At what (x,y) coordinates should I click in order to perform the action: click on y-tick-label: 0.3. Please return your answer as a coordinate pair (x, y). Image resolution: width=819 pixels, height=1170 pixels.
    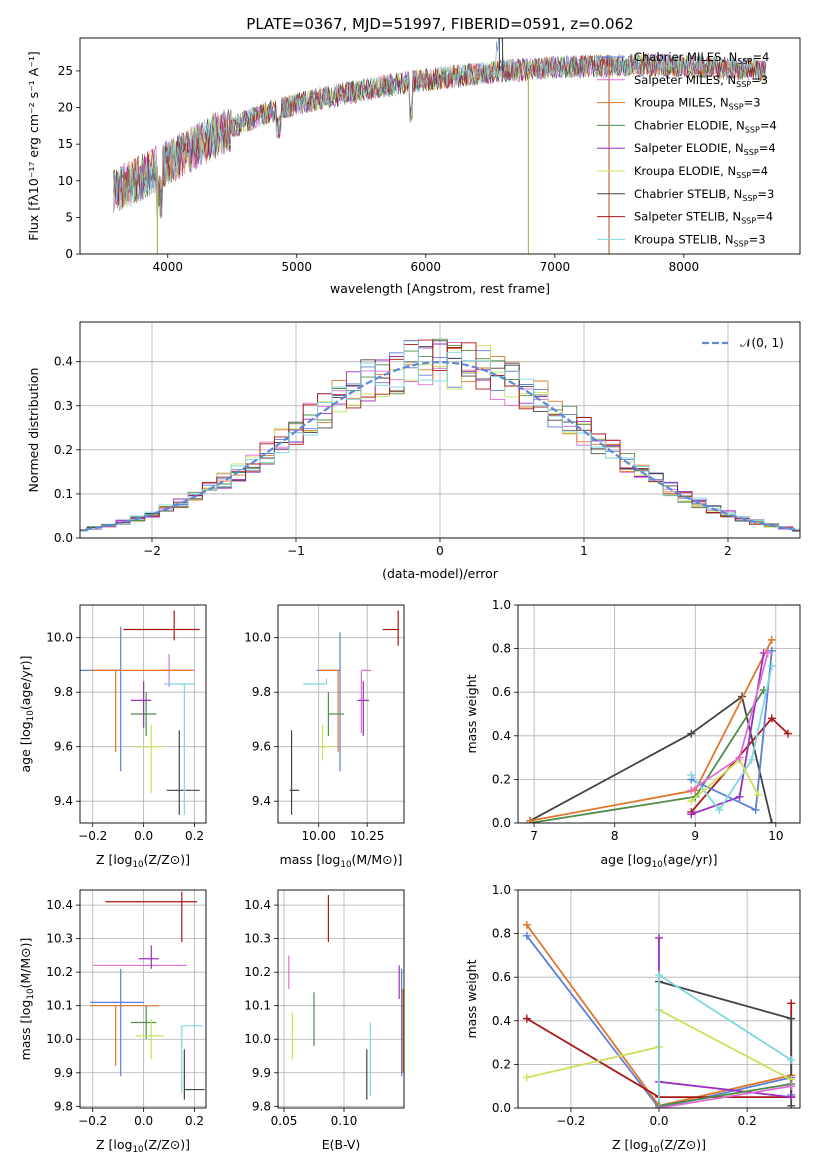
    Looking at the image, I should click on (63, 406).